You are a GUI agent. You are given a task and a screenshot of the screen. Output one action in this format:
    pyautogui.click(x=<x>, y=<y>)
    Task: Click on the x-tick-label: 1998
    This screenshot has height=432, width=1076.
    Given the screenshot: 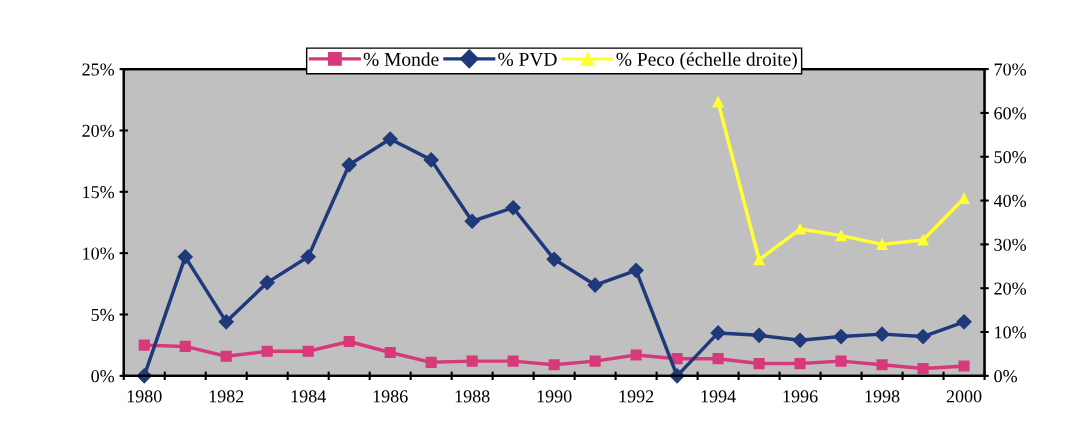 What is the action you would take?
    pyautogui.click(x=882, y=396)
    